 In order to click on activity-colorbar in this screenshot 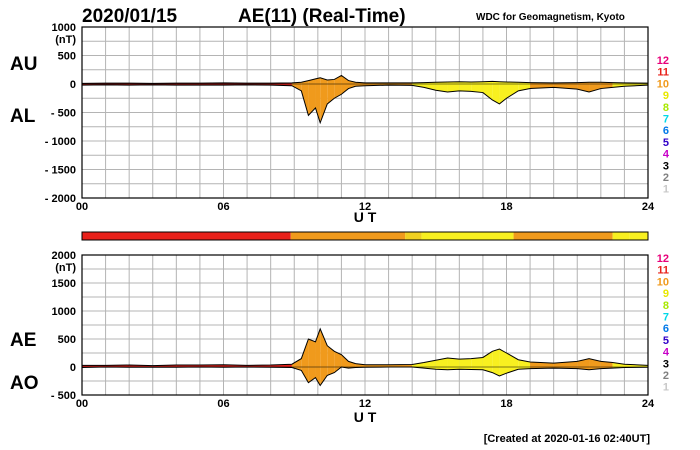, I will do `click(365, 236)`.